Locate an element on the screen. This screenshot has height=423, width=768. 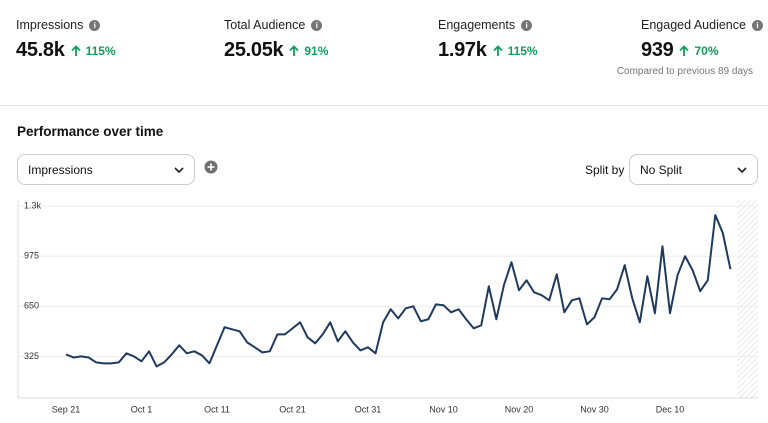
y-tick-label: 1.3k is located at coordinates (33, 206).